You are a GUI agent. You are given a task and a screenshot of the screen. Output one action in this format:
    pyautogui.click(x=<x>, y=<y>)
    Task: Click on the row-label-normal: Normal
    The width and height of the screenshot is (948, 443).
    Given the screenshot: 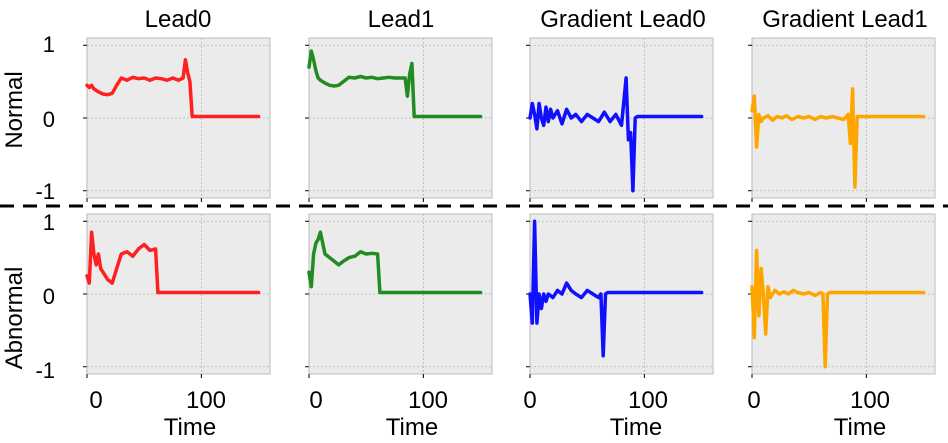 What is the action you would take?
    pyautogui.click(x=14, y=109)
    